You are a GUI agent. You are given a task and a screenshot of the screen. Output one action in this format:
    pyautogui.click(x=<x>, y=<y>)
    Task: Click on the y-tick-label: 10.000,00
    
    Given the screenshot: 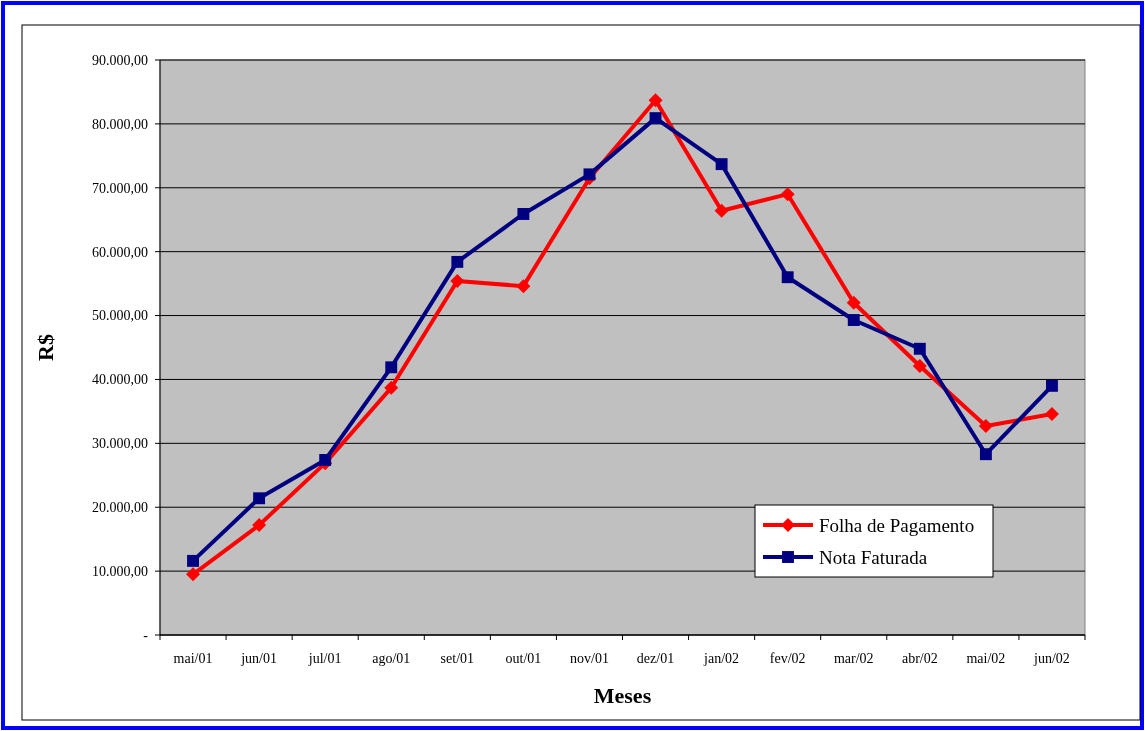 What is the action you would take?
    pyautogui.click(x=120, y=572)
    